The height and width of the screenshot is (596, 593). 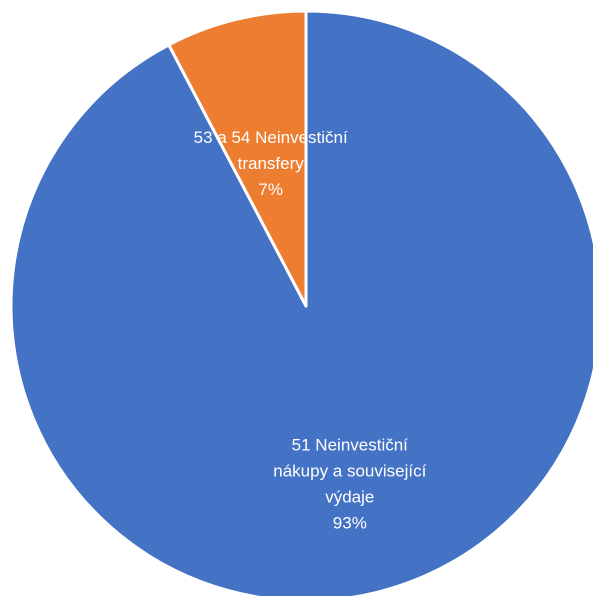 What do you see at coordinates (270, 189) in the screenshot?
I see `slice-percent-label: 7%` at bounding box center [270, 189].